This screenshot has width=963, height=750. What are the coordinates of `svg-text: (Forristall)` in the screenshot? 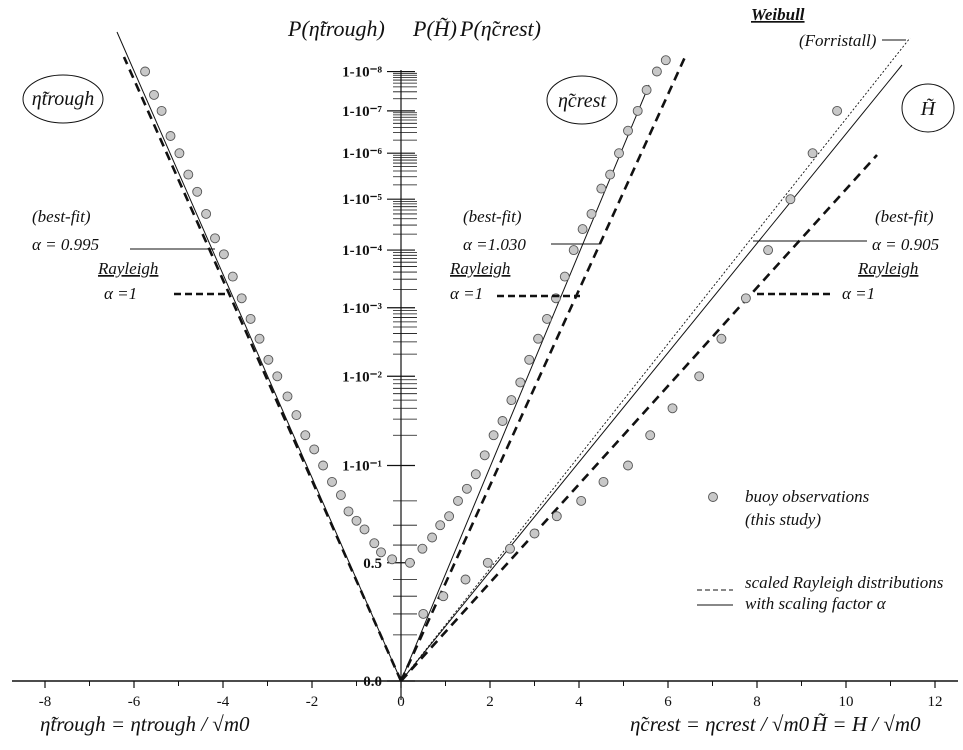 It's located at (838, 40).